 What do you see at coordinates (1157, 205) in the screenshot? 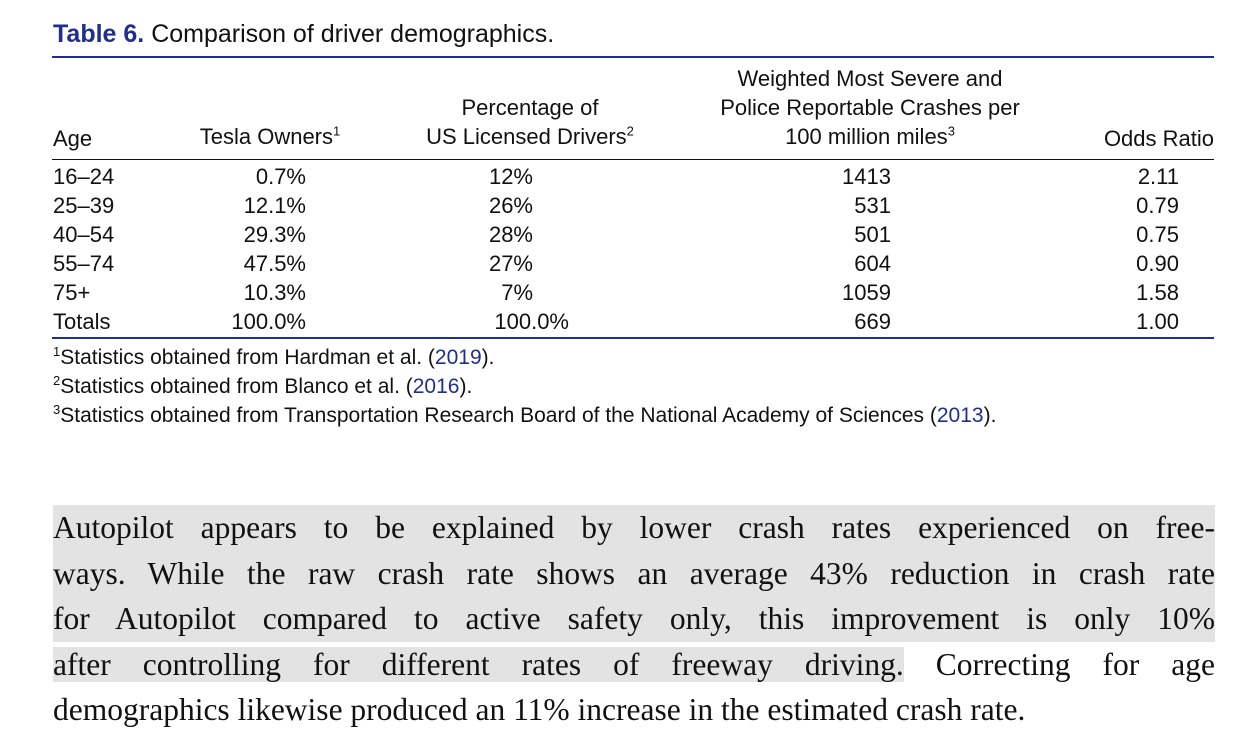
I see `cell-odds: 0.79` at bounding box center [1157, 205].